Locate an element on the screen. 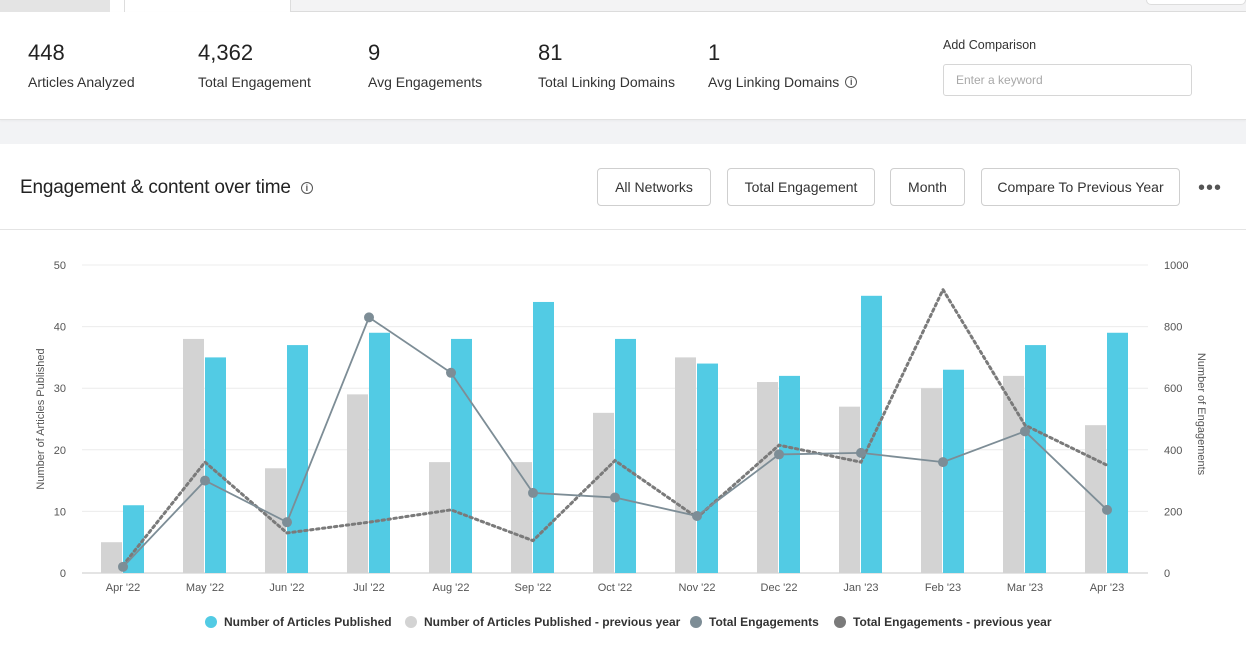 The image size is (1246, 668). stat-total-linking-domains: 81 Total Linking Domains is located at coordinates (606, 65).